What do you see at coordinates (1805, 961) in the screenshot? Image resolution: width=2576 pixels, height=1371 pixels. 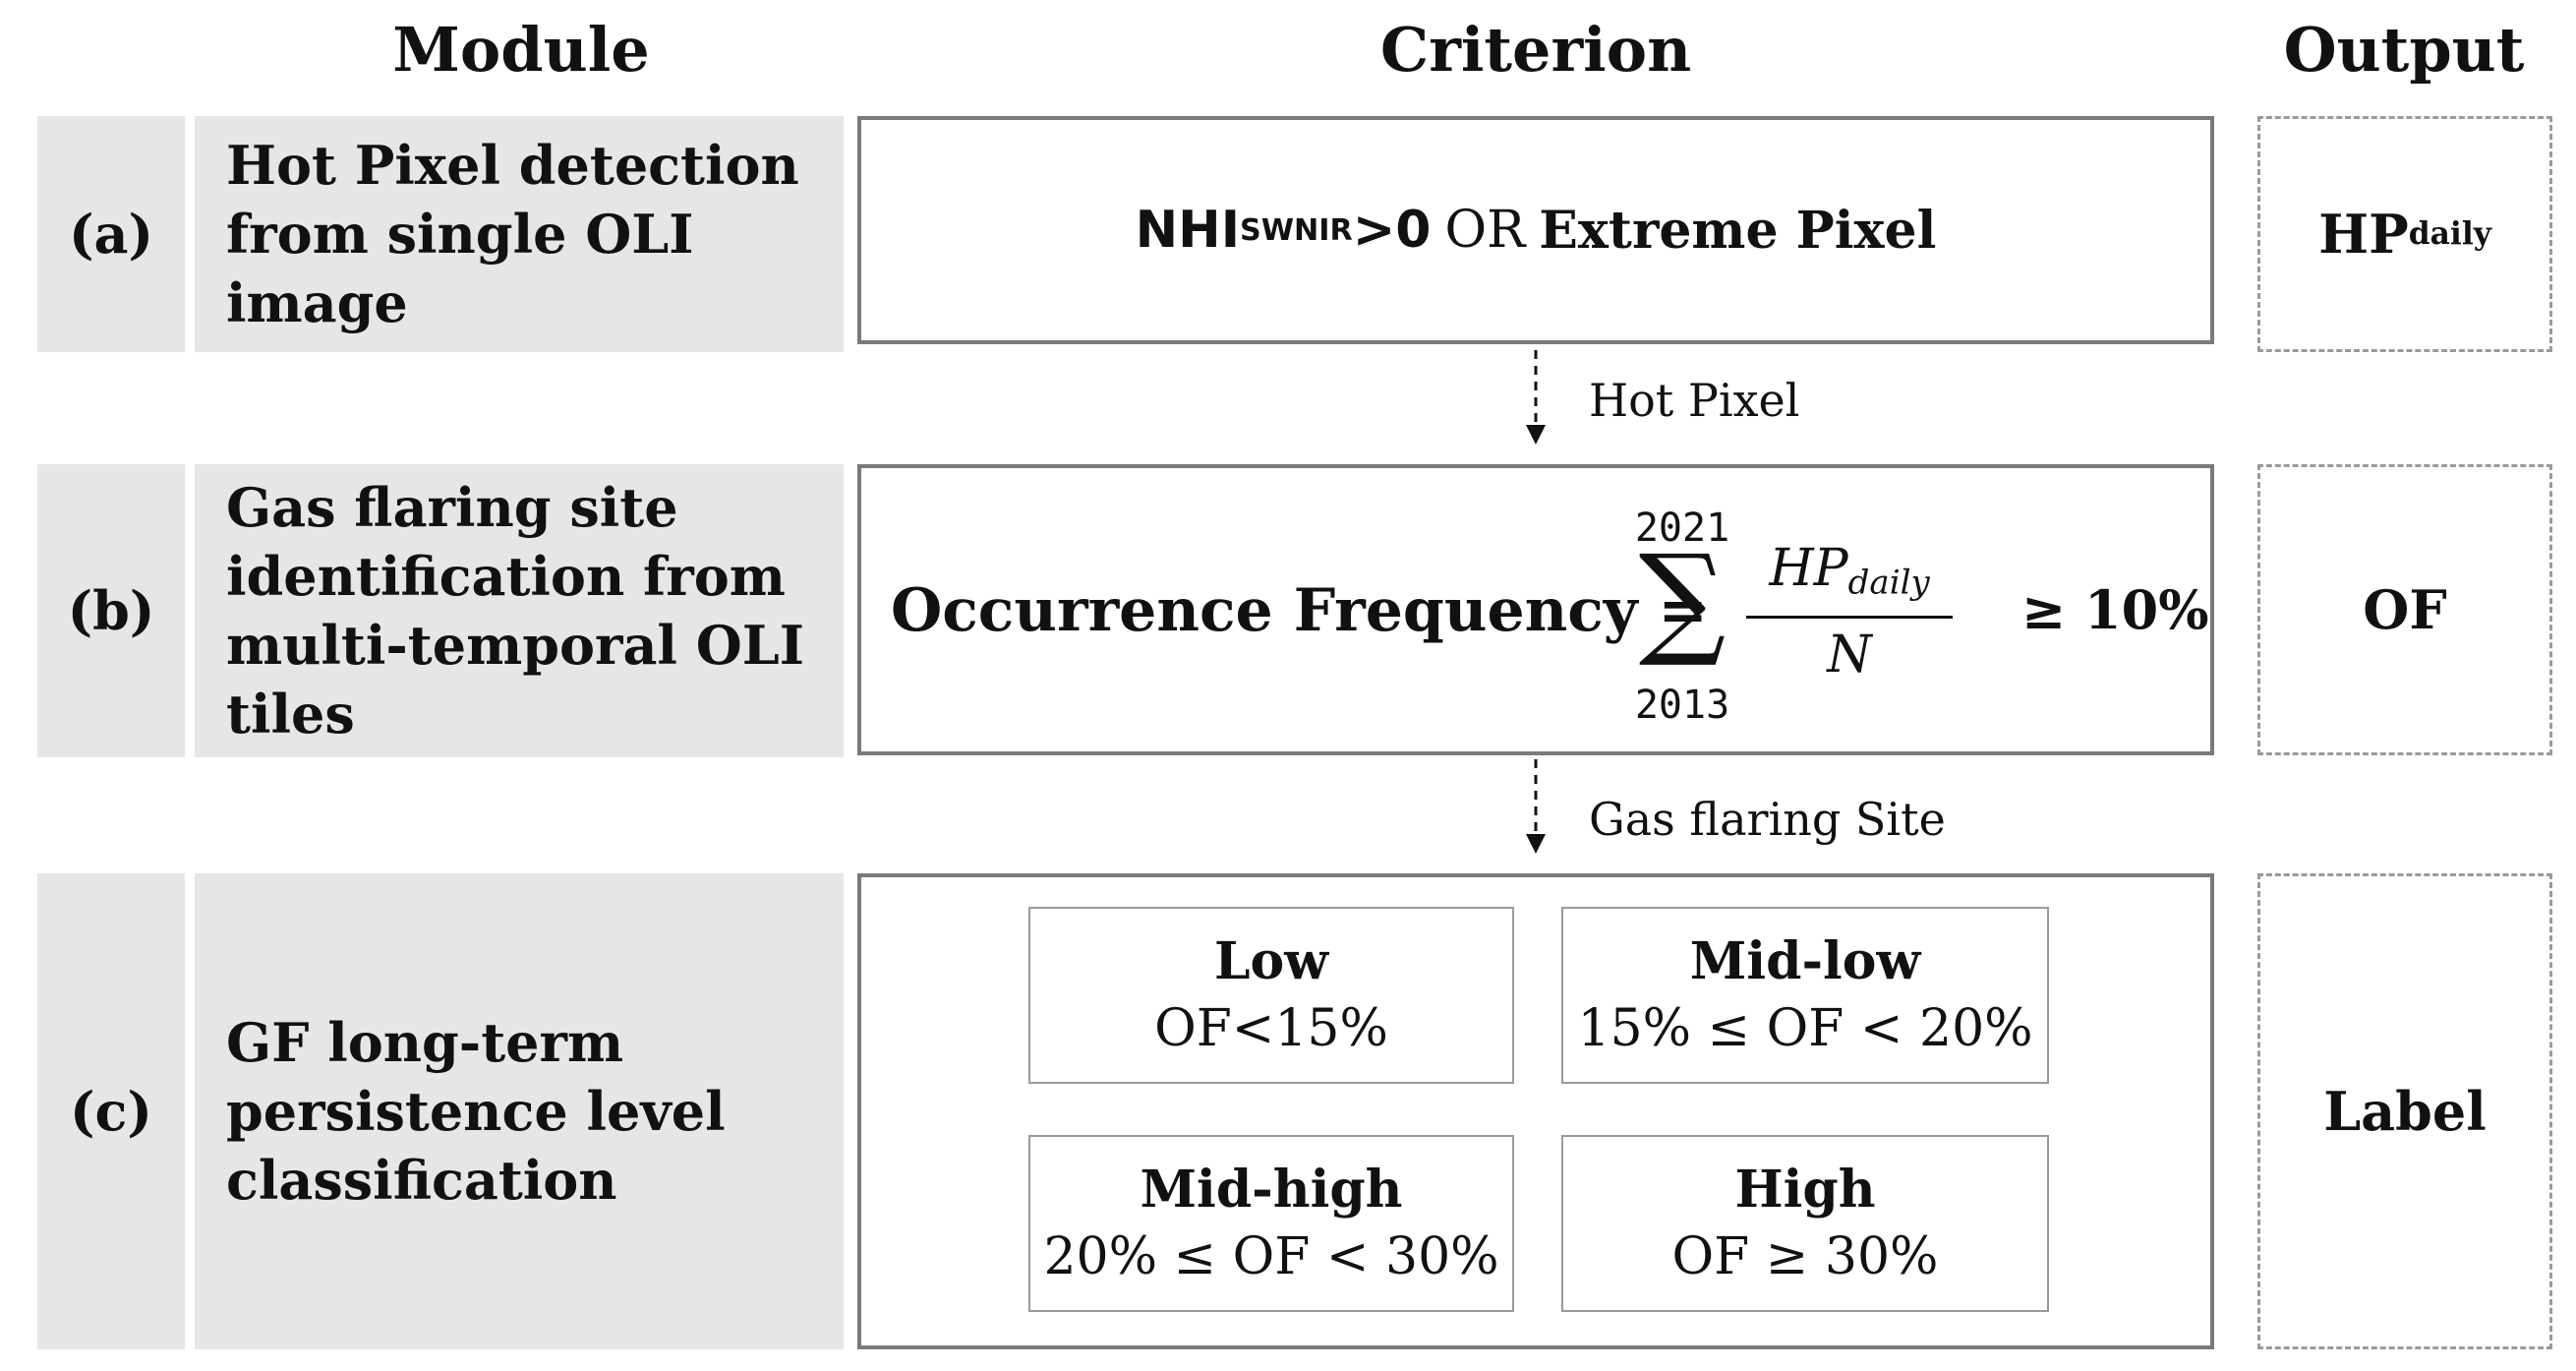 I see `level-name: Mid-low` at bounding box center [1805, 961].